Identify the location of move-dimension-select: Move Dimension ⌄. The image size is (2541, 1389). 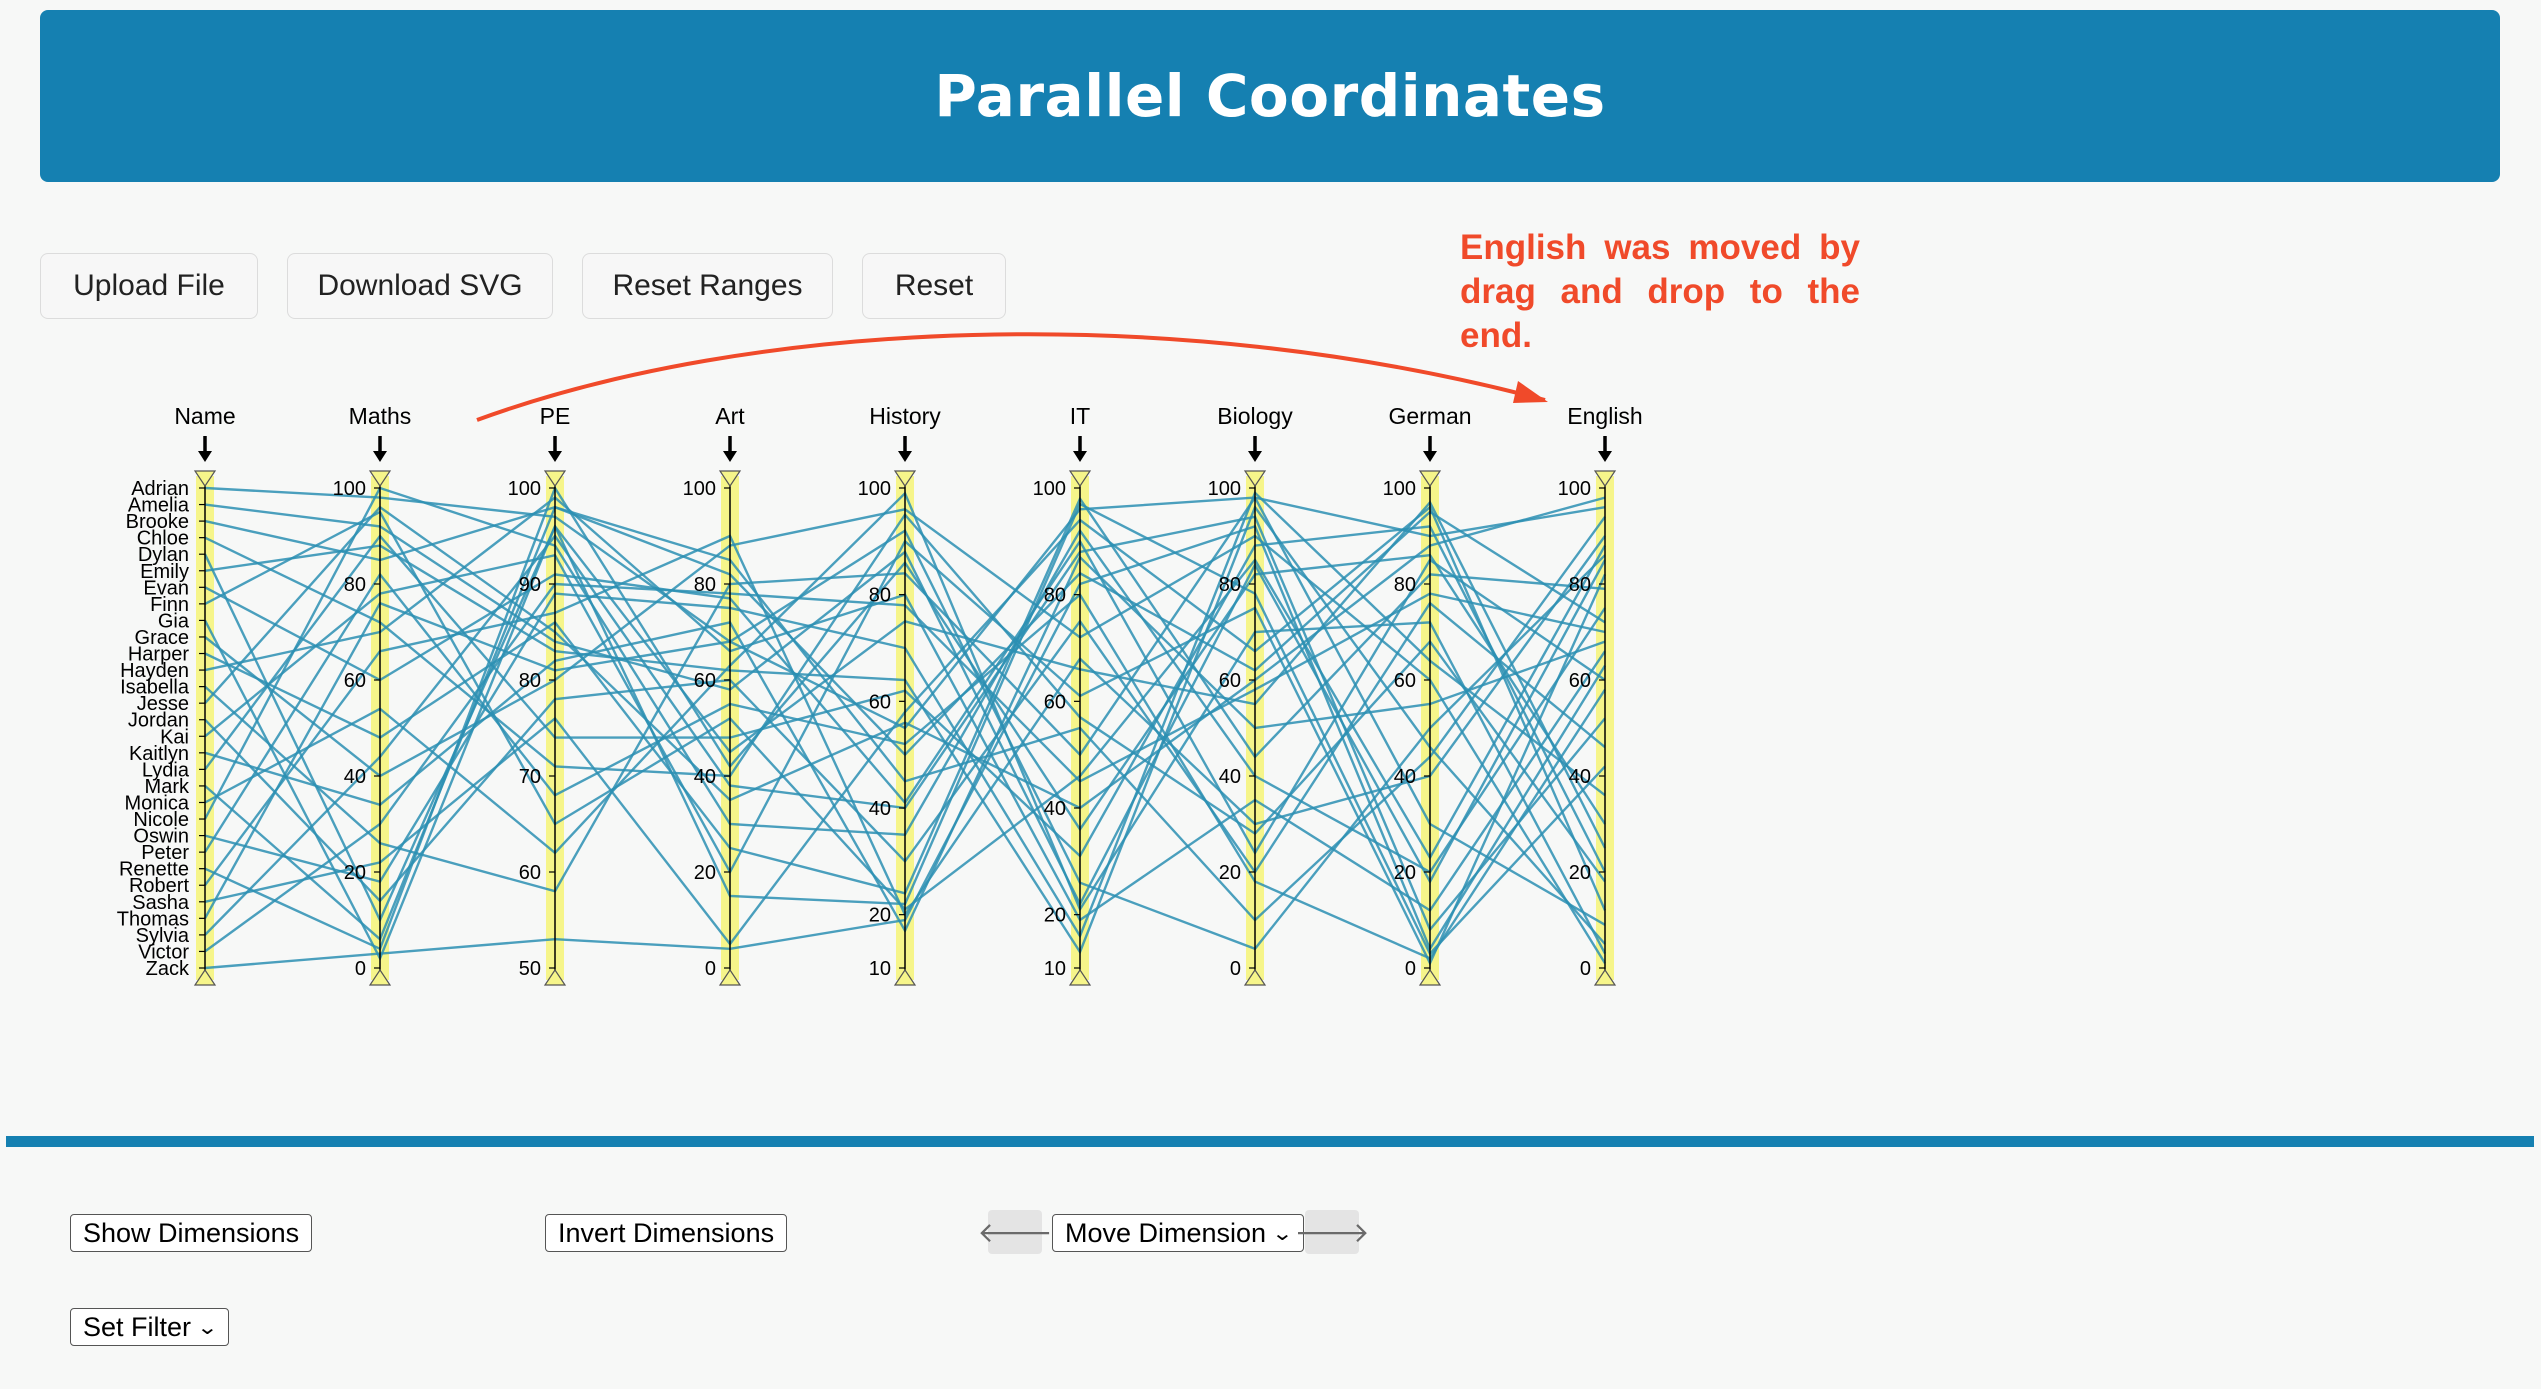
(1178, 1233).